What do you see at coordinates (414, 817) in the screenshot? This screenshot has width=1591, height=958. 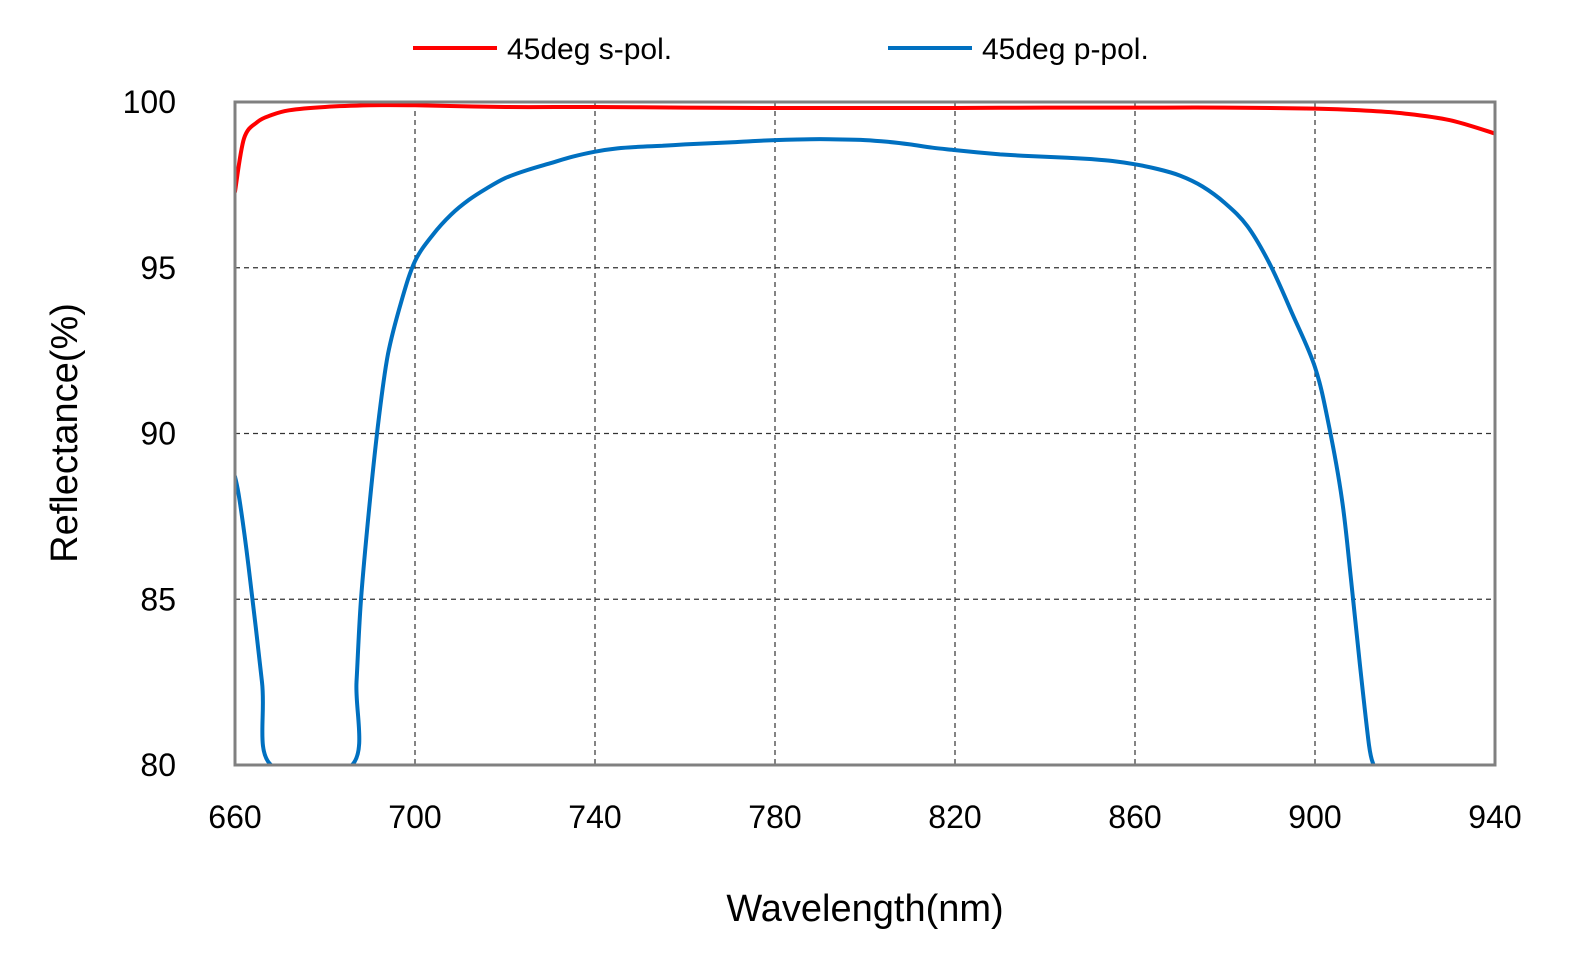 I see `x-tick-label: 700` at bounding box center [414, 817].